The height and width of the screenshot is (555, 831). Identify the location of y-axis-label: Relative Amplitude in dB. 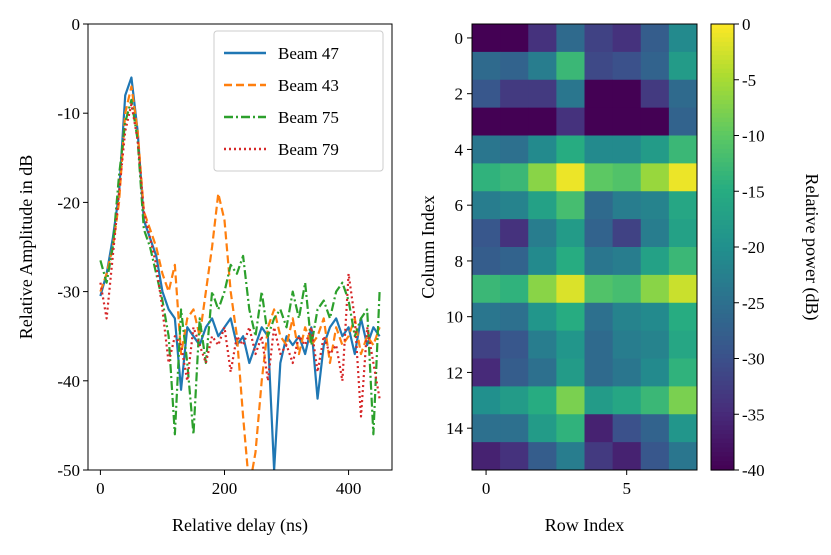
(26, 247).